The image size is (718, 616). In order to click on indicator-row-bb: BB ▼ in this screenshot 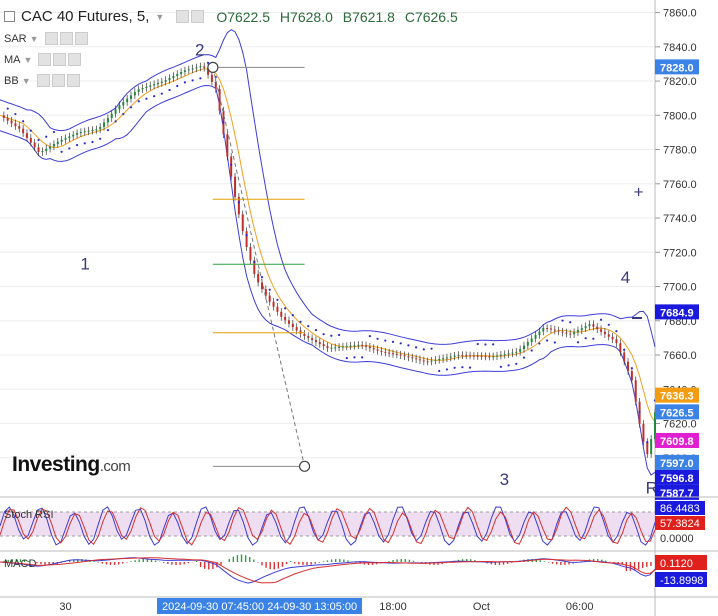, I will do `click(42, 80)`.